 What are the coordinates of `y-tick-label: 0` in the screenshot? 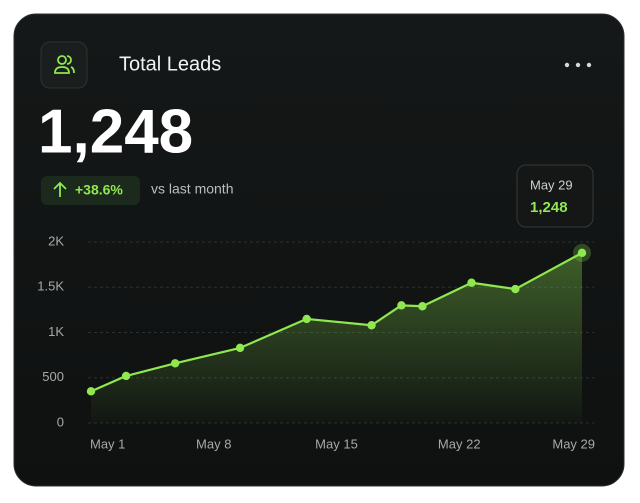 It's located at (60, 421).